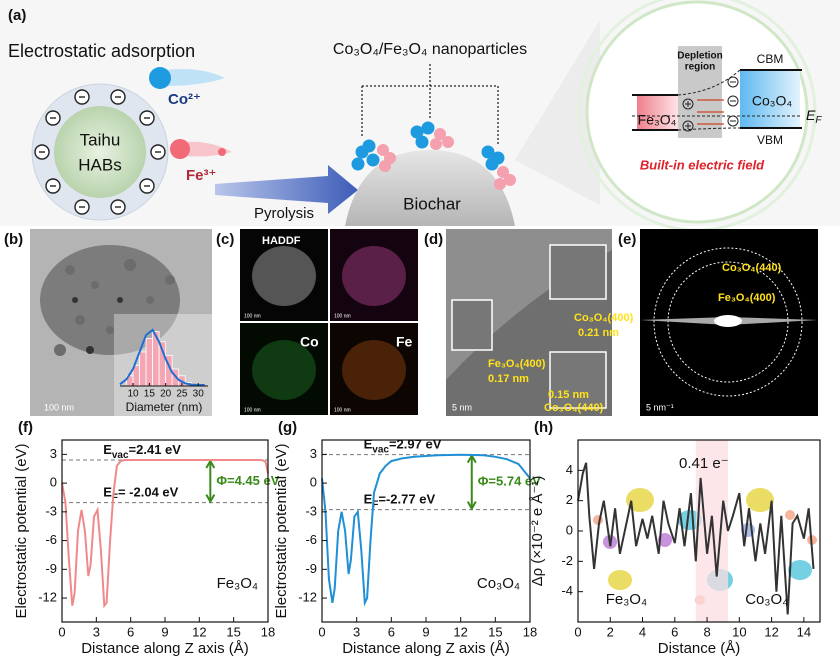 The width and height of the screenshot is (840, 657). I want to click on panel-label: (e), so click(627, 239).